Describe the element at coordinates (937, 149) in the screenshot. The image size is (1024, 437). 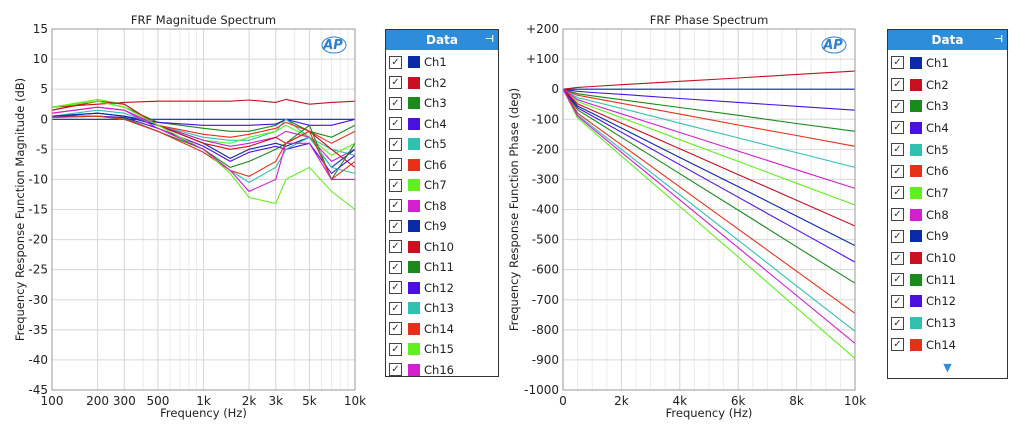
I see `legend-label: Ch5` at that location.